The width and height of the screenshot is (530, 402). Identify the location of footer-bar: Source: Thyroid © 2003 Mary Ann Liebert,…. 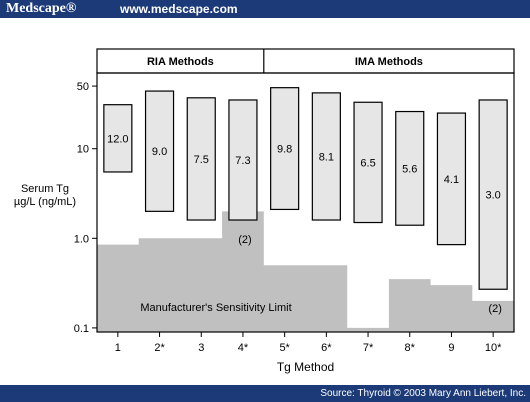
(265, 393).